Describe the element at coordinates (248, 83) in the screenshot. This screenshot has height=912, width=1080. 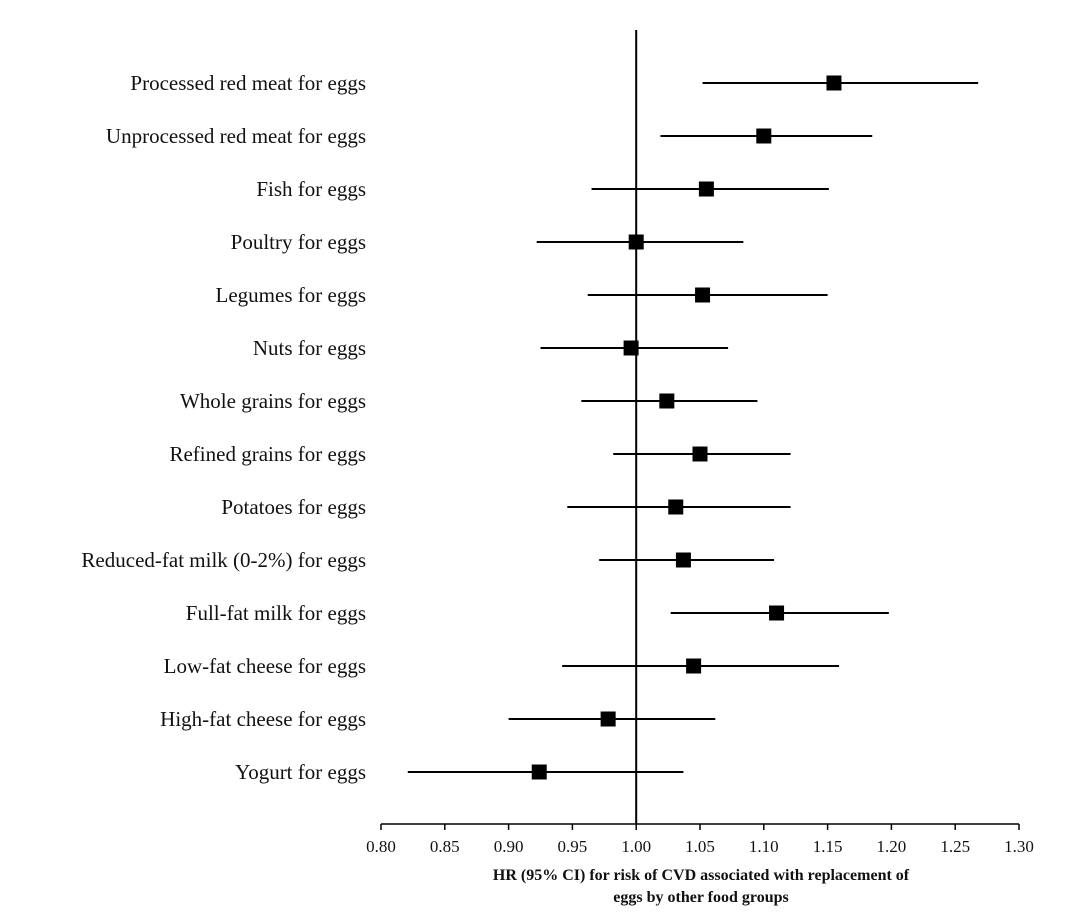
I see `category-label: Processed red meat for eggs` at that location.